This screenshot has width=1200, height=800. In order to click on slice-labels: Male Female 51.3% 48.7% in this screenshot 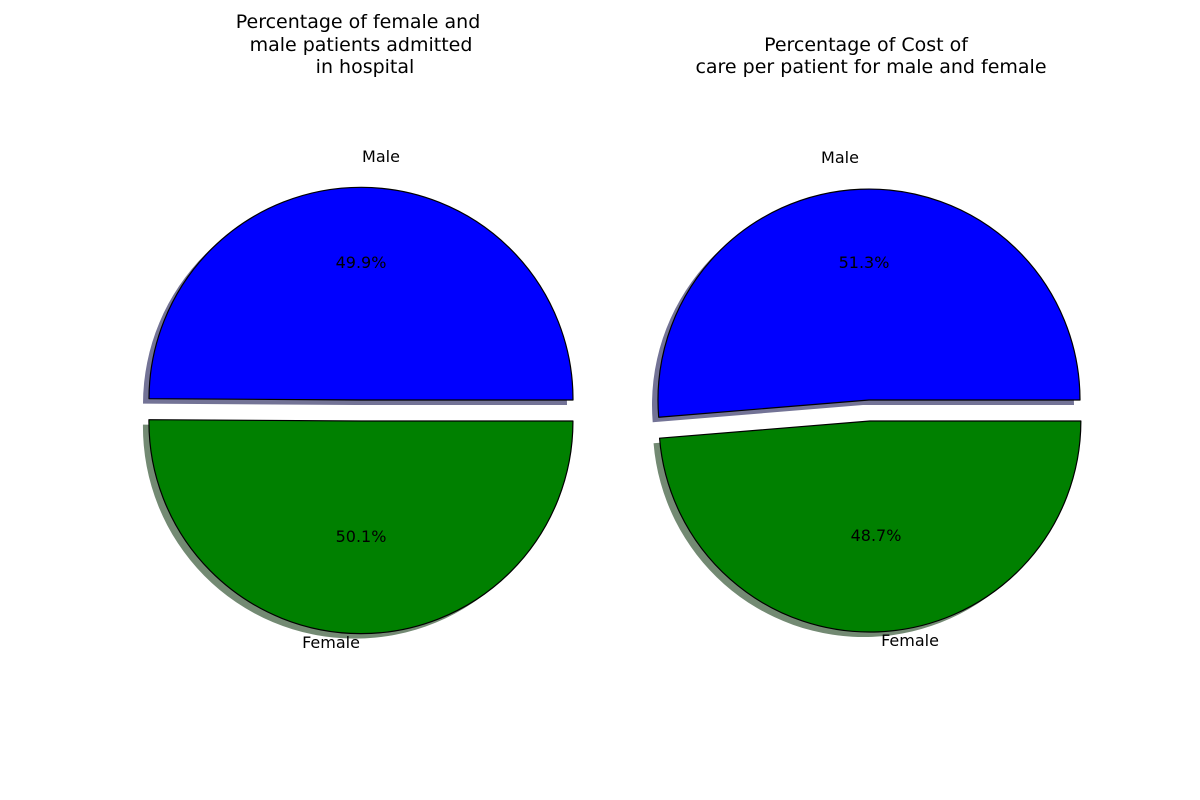, I will do `click(880, 399)`.